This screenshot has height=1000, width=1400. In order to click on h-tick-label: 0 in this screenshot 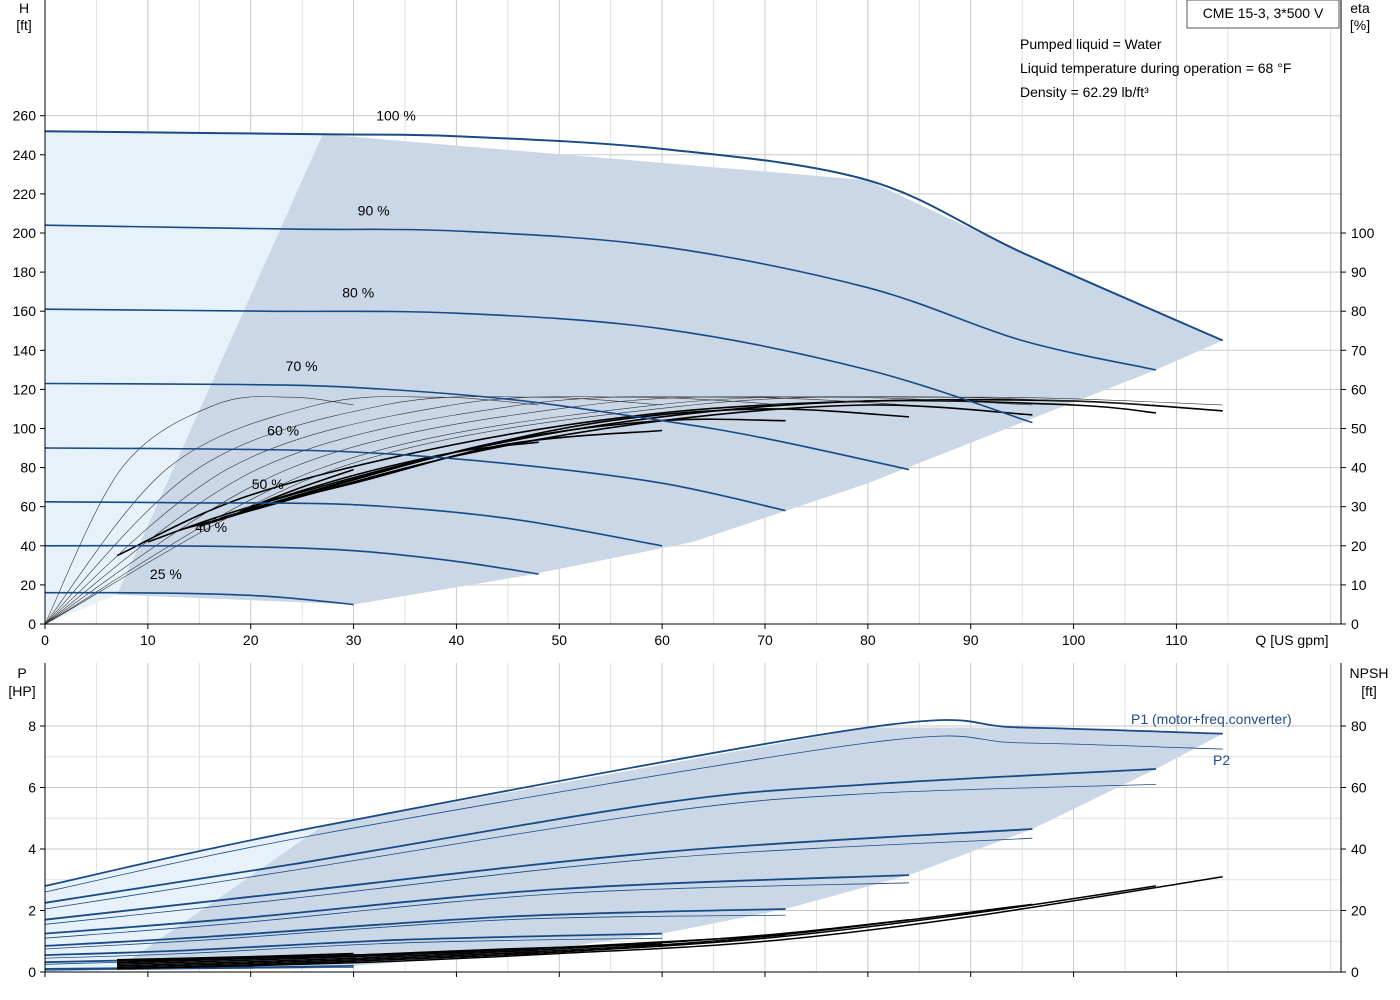, I will do `click(32, 624)`.